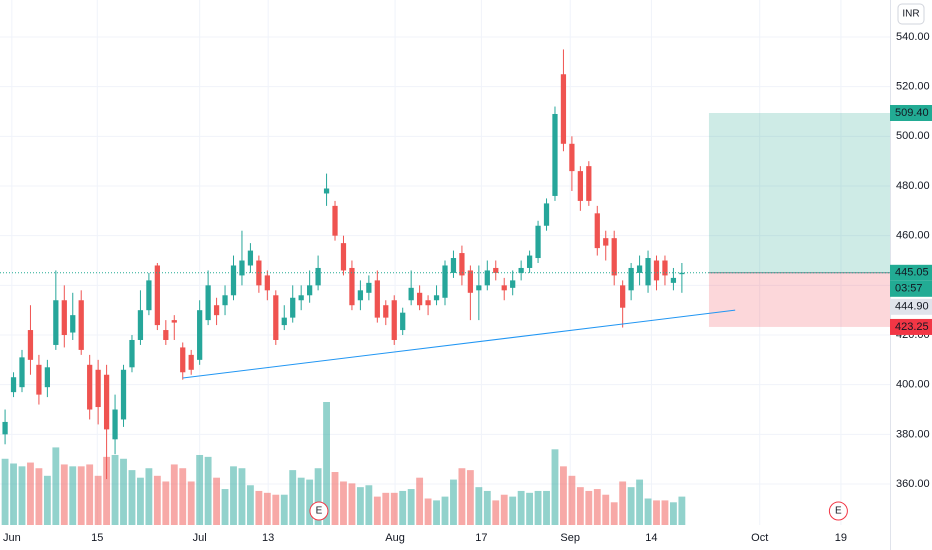 The height and width of the screenshot is (550, 932). Describe the element at coordinates (913, 385) in the screenshot. I see `y-tick-label: 400.00` at that location.